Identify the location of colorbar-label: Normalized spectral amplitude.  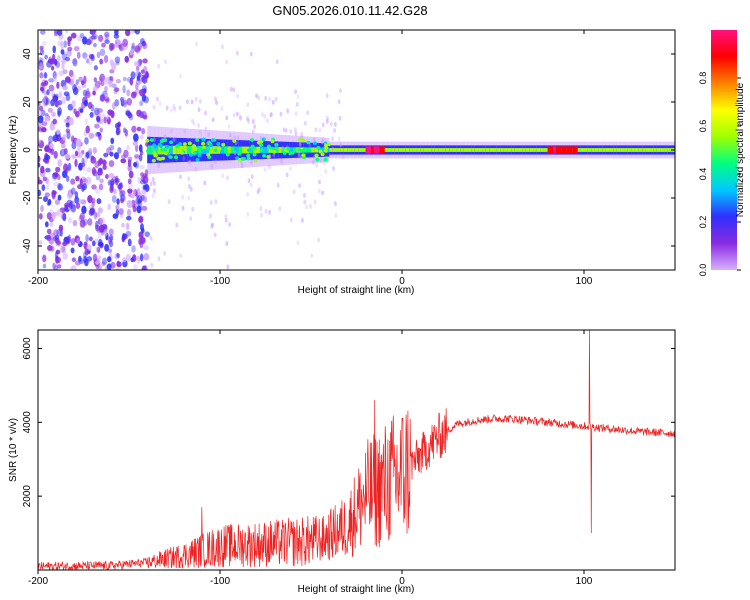
(740, 149).